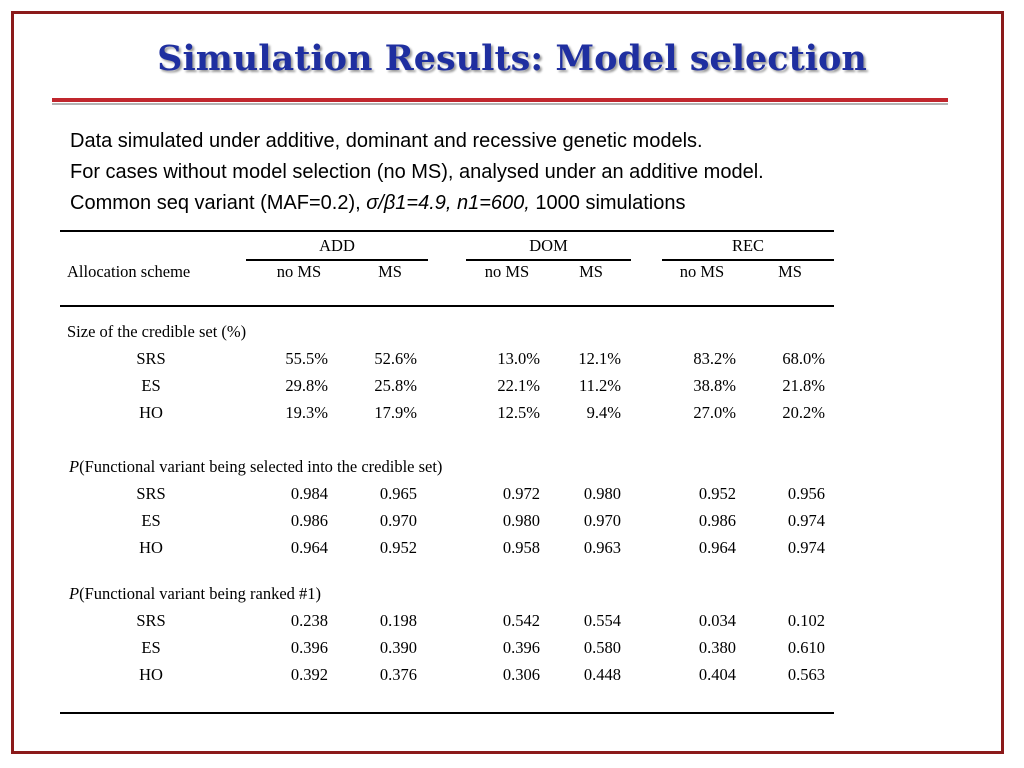 The image size is (1024, 768). What do you see at coordinates (518, 358) in the screenshot?
I see `table-cell: 13.0%` at bounding box center [518, 358].